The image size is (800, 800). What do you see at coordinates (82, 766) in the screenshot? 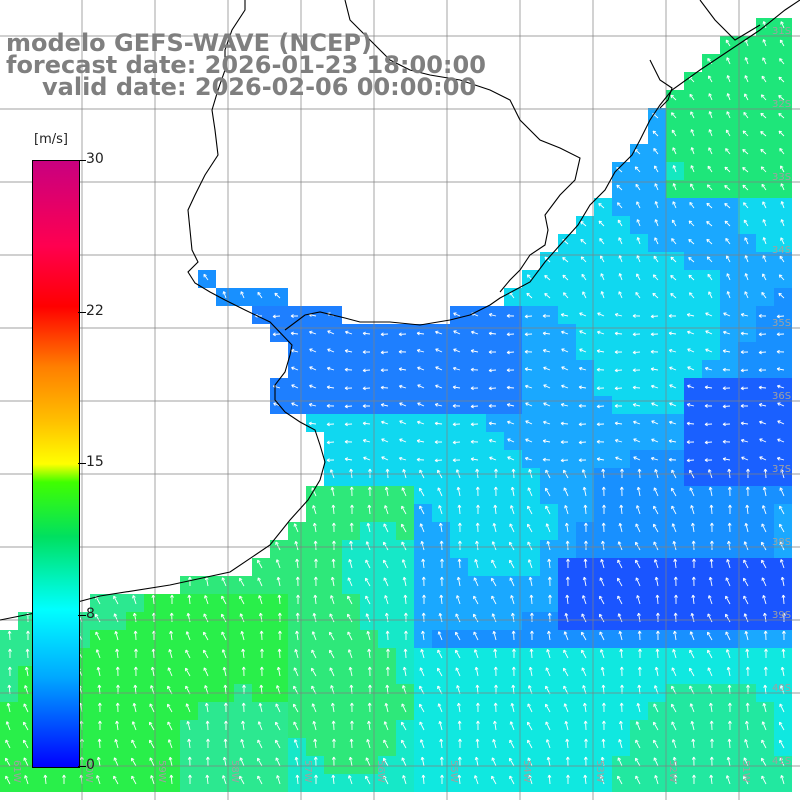
I see `colorbar-tickmark` at bounding box center [82, 766].